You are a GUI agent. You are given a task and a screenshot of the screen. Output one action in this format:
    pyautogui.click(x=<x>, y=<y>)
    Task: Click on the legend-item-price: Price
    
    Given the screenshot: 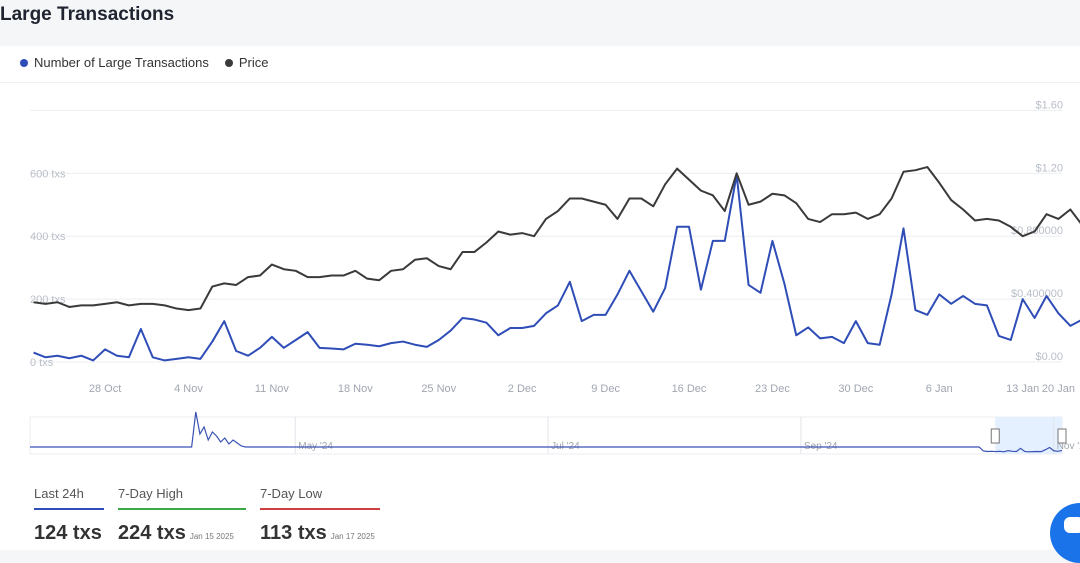 What is the action you would take?
    pyautogui.click(x=246, y=62)
    